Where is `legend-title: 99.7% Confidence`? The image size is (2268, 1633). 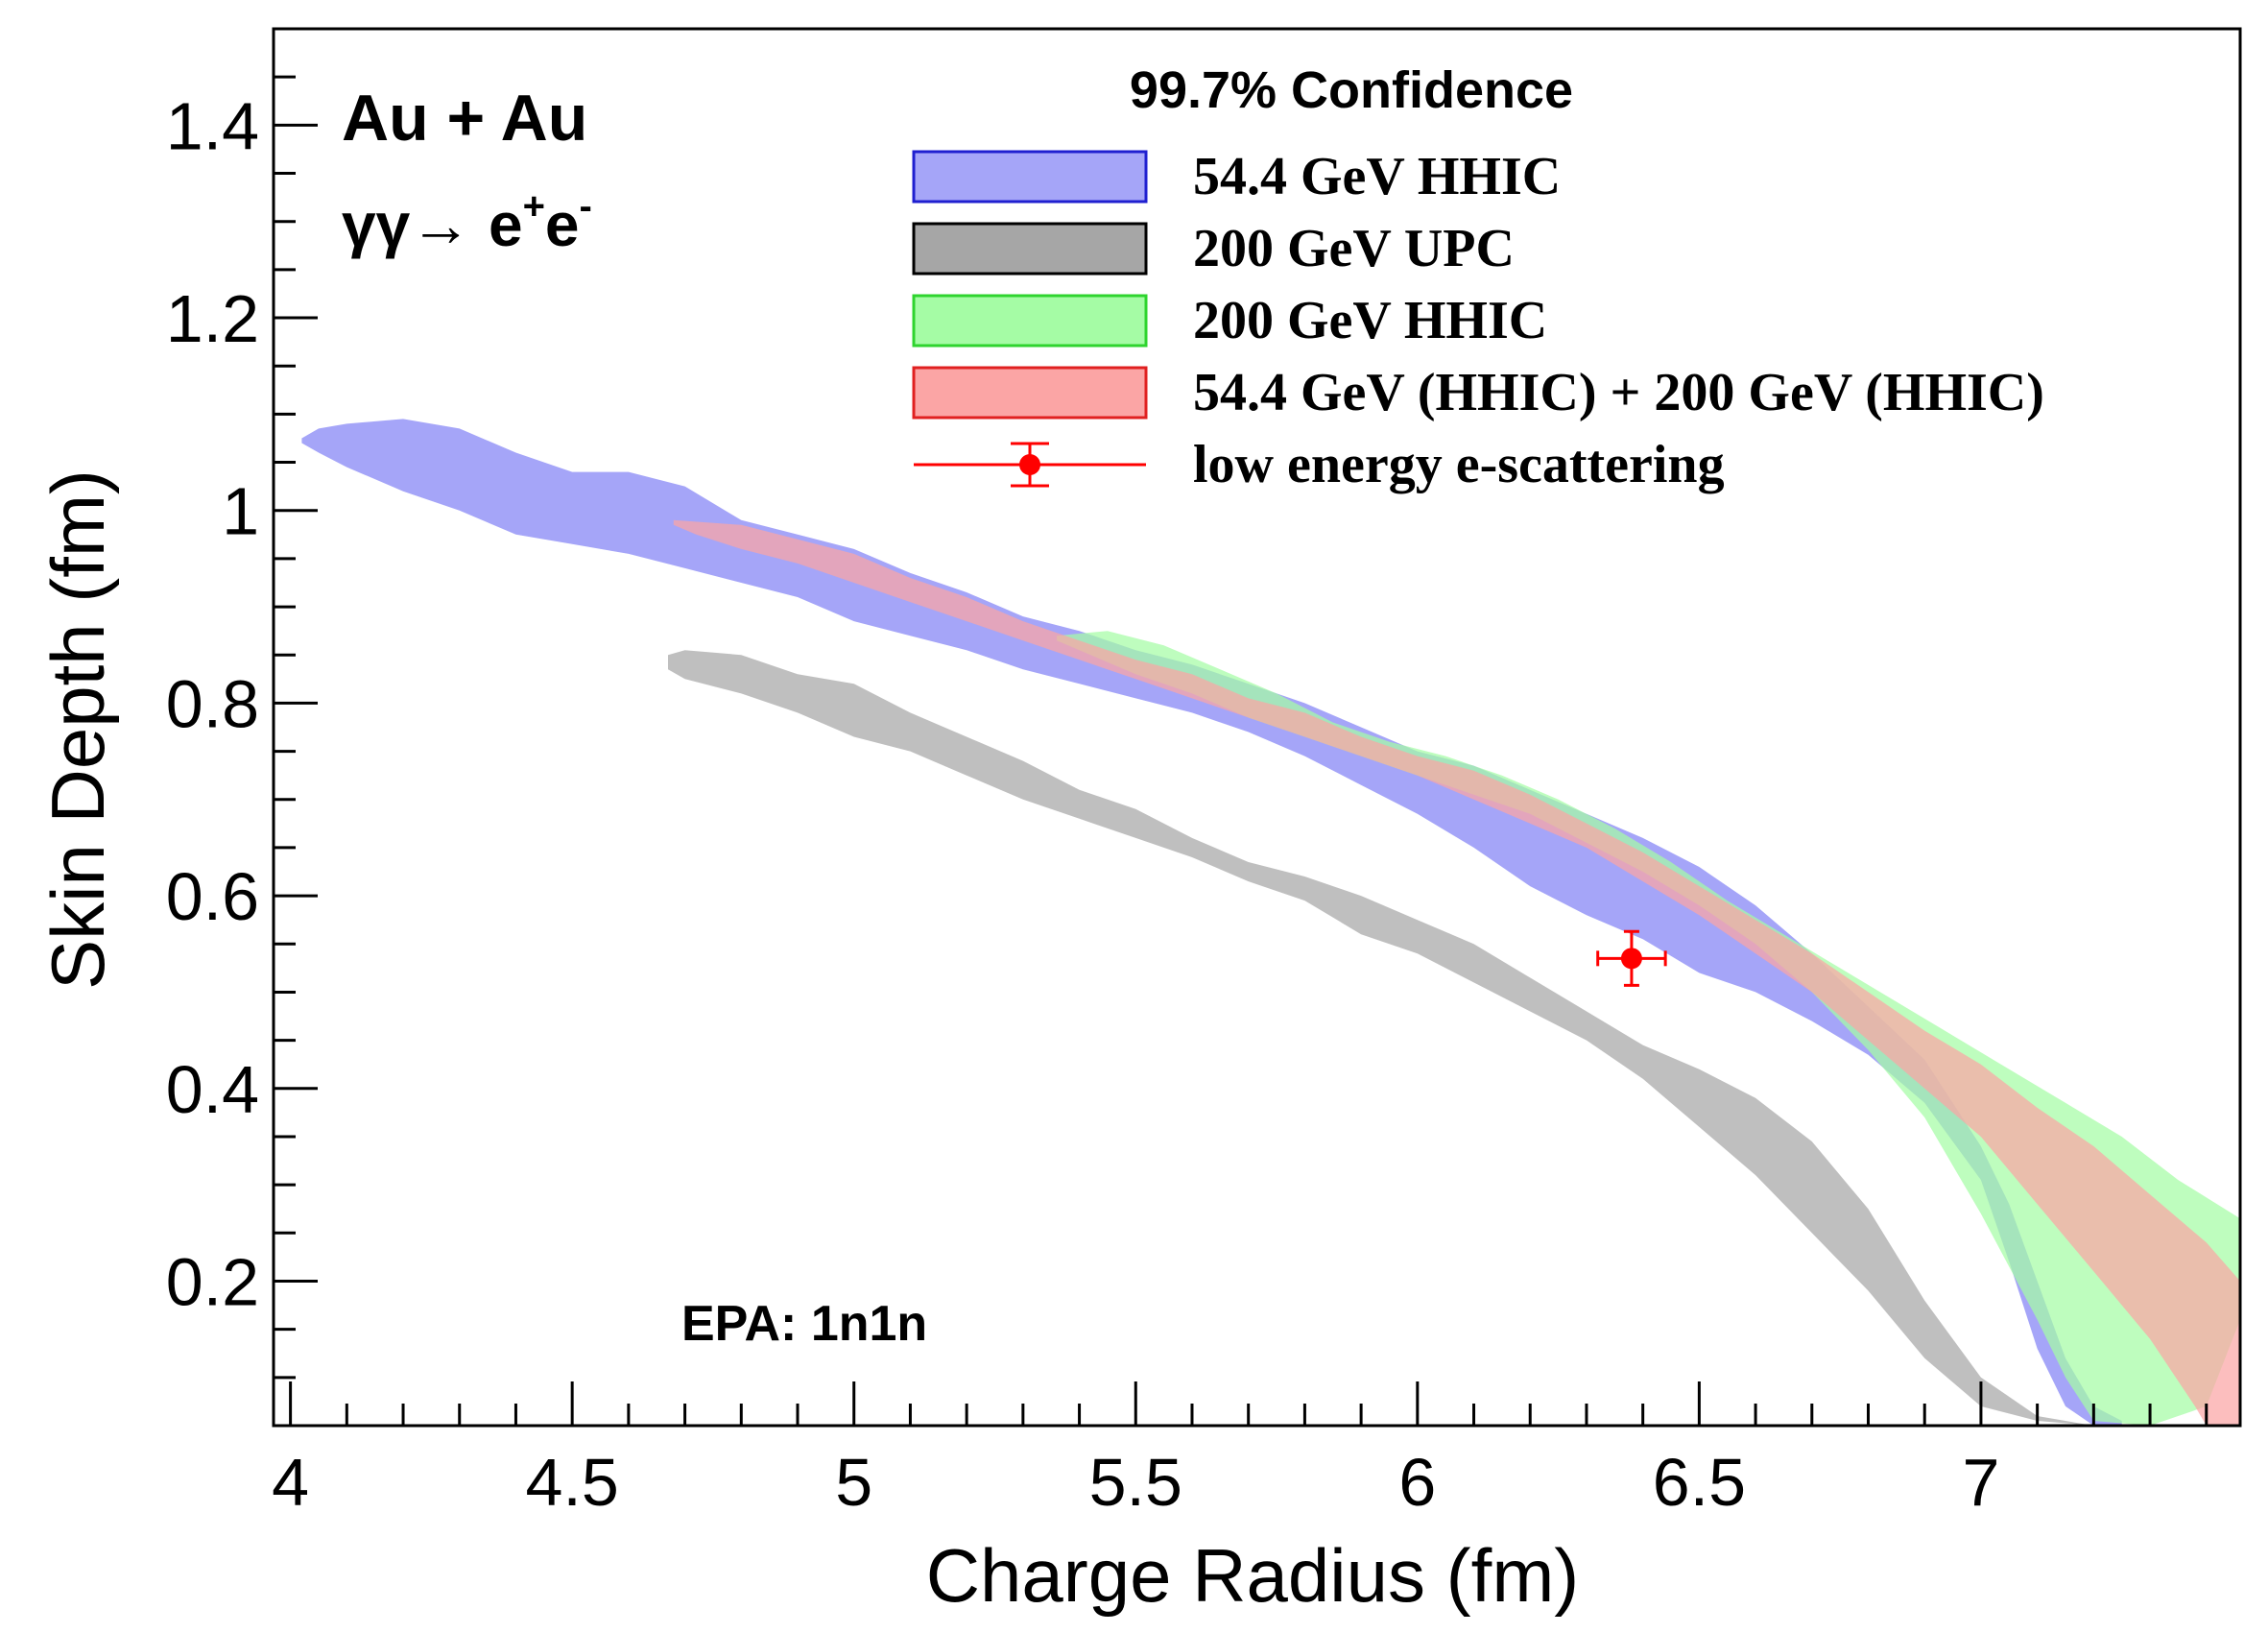
legend-title: 99.7% Confidence is located at coordinates (1351, 90).